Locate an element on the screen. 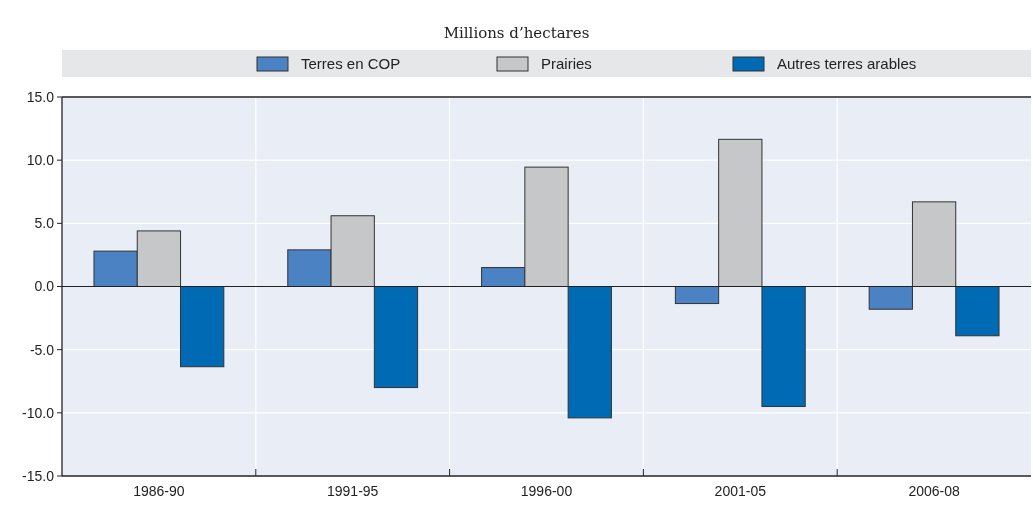 The height and width of the screenshot is (507, 1033). x-tick-label: 2001-05 is located at coordinates (740, 491).